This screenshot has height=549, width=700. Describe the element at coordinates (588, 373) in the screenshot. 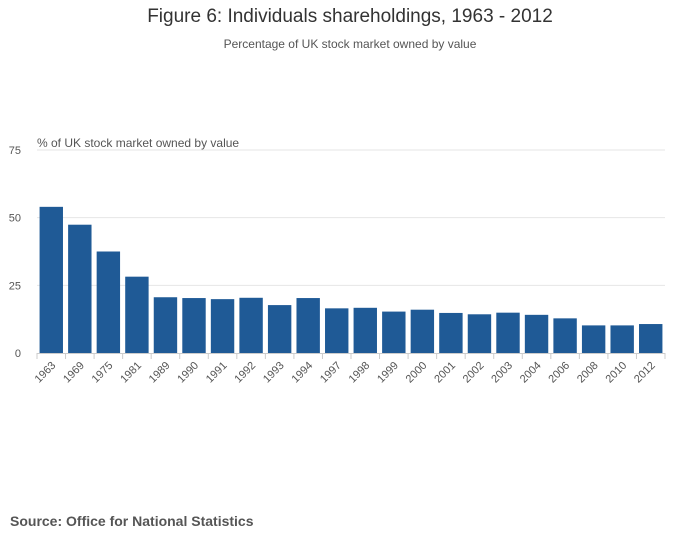

I see `x-tick-label: 2008` at that location.